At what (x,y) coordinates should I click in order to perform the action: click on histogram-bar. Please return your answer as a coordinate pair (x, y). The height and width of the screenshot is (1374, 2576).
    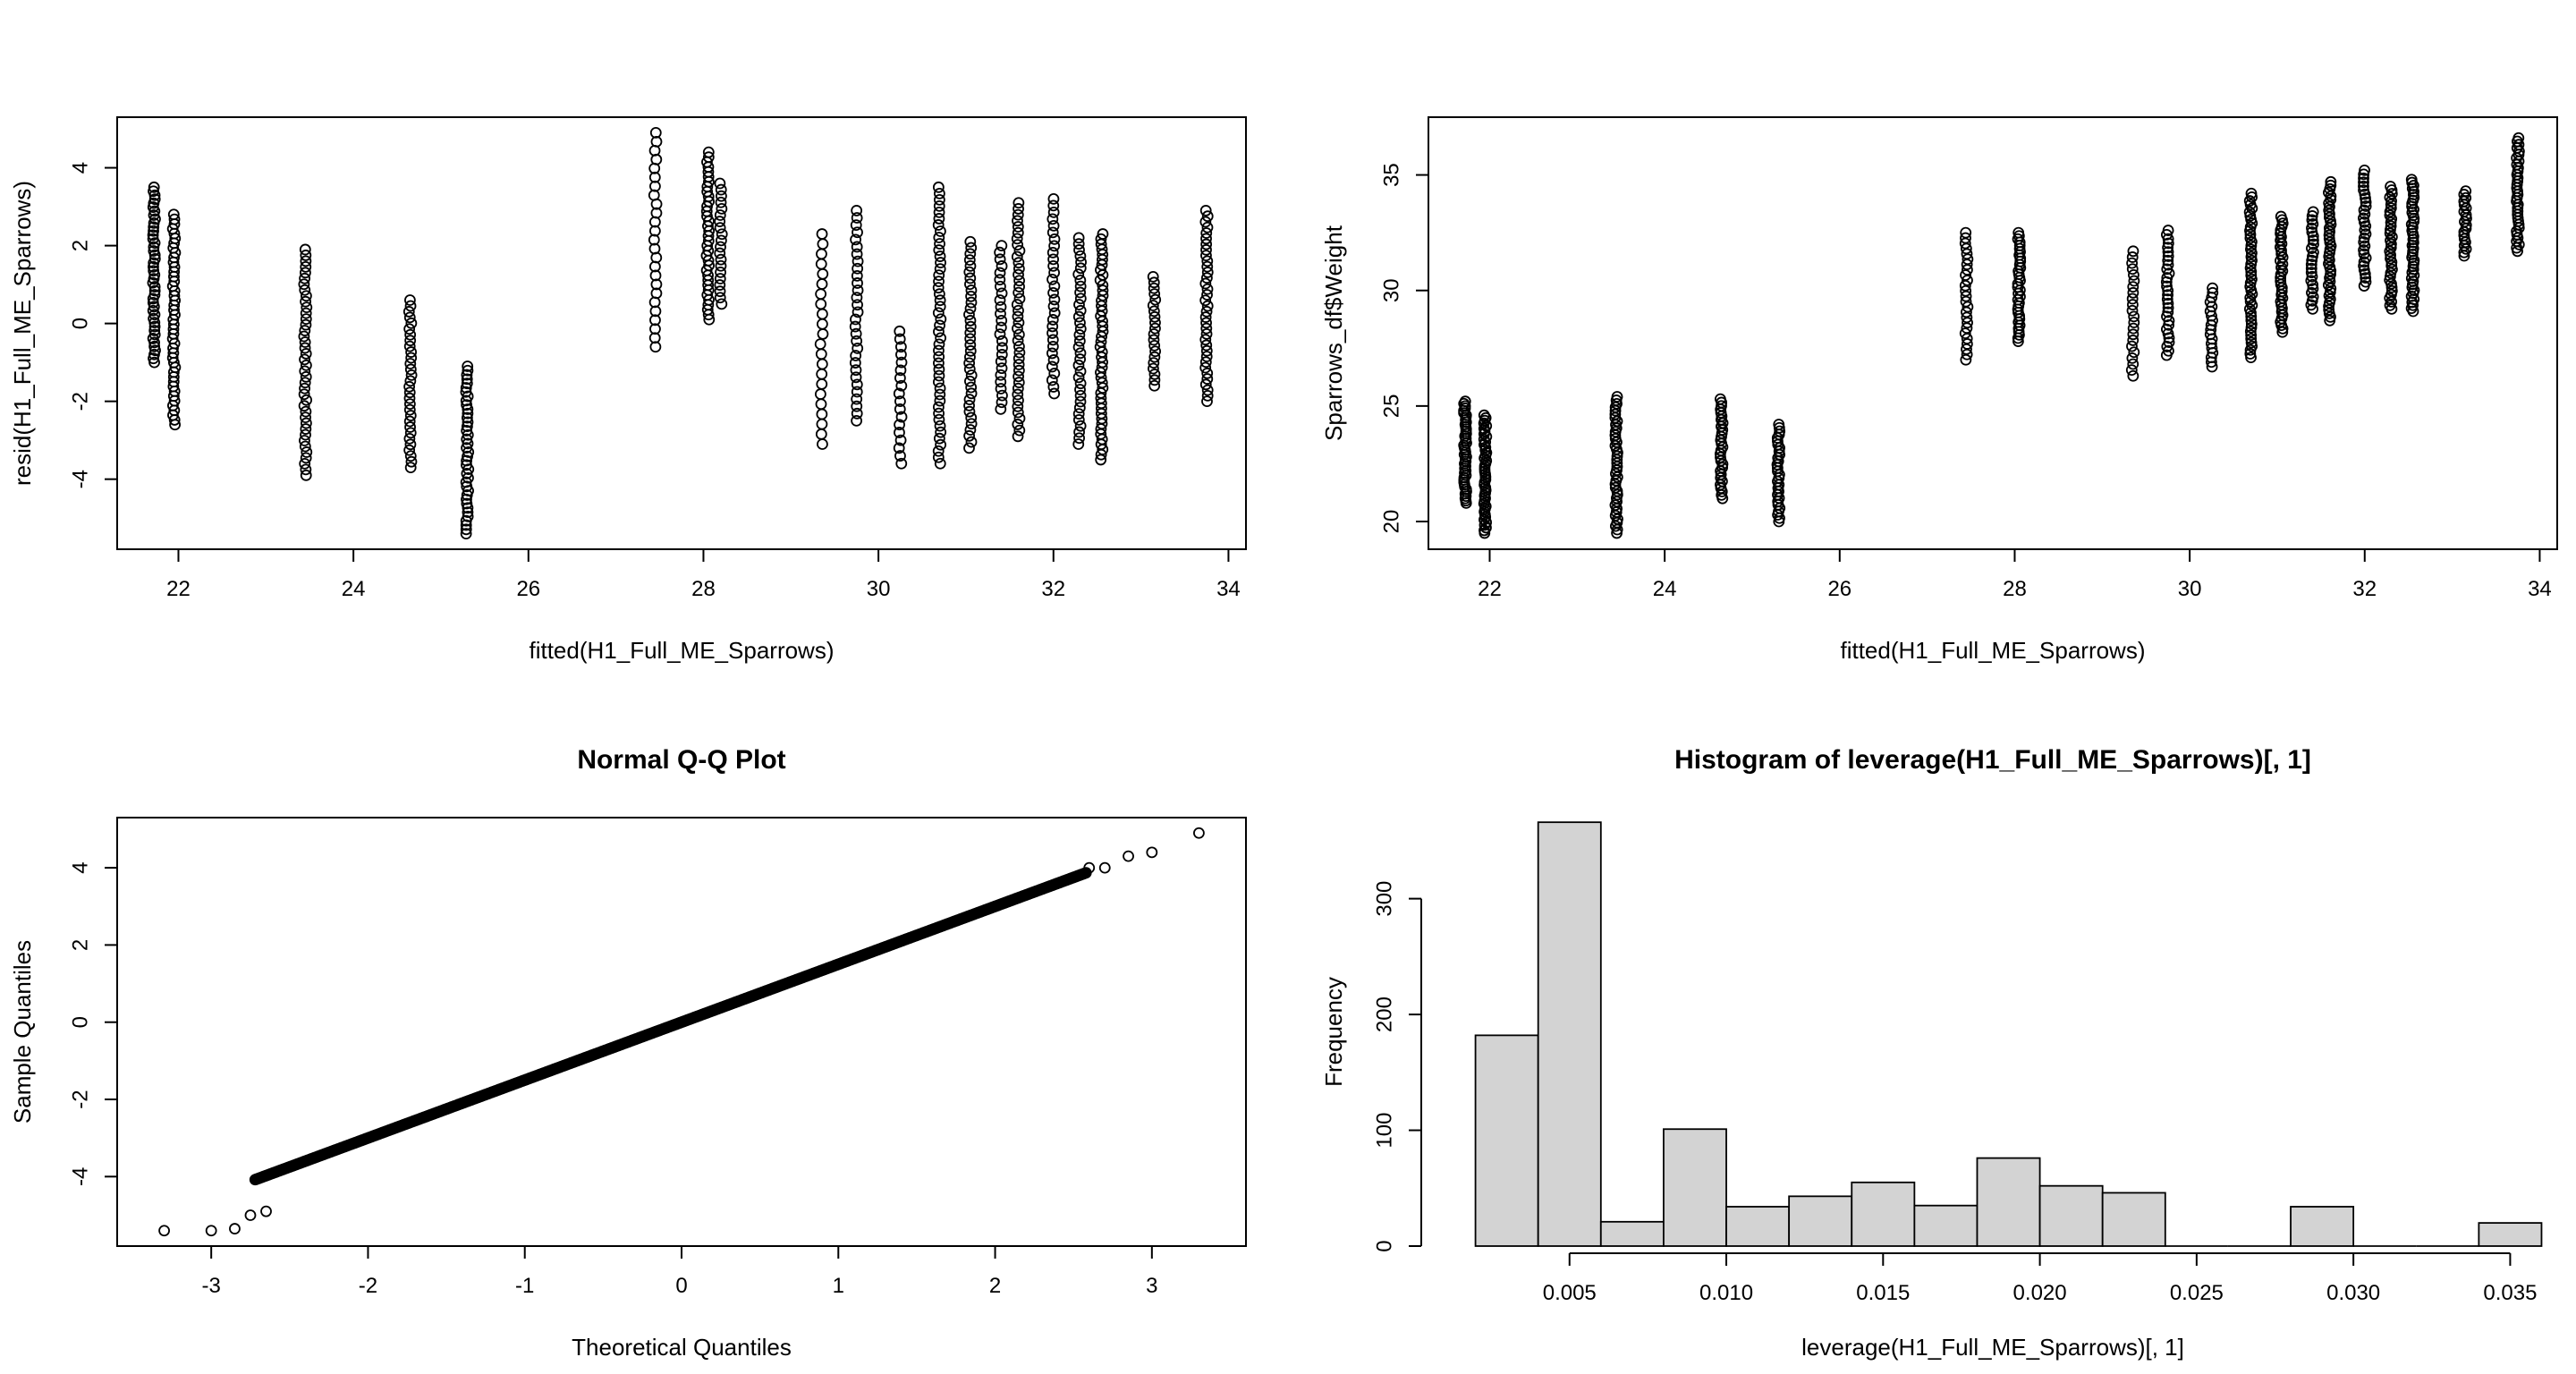
    Looking at the image, I should click on (2133, 1219).